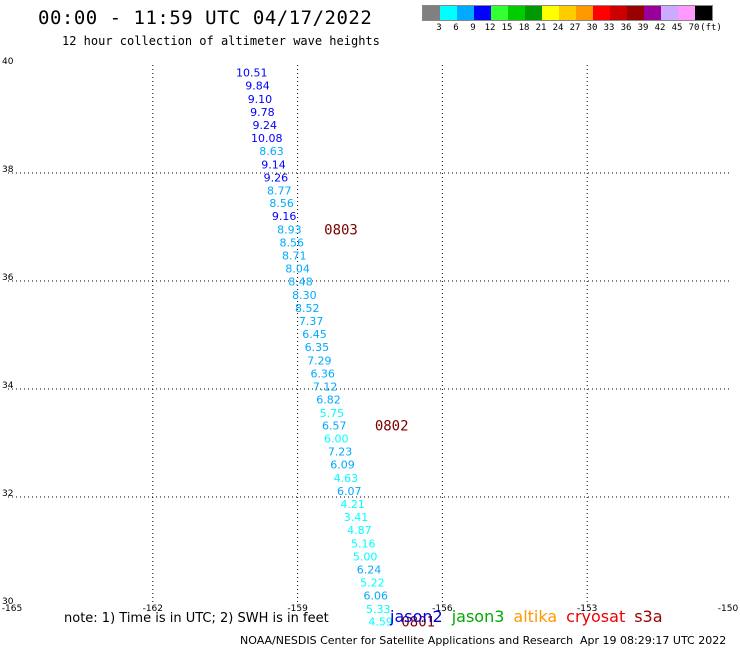  Describe the element at coordinates (369, 569) in the screenshot. I see `wave-height-label: 6.24` at that location.